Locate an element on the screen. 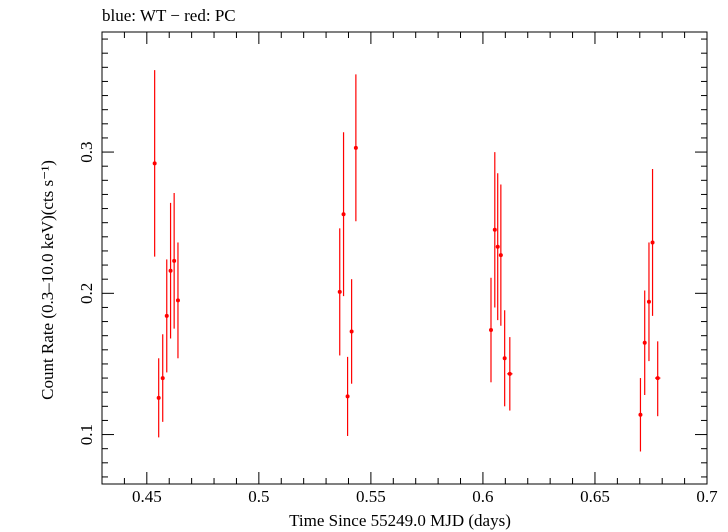  x-tick-label: 0.55 is located at coordinates (371, 496).